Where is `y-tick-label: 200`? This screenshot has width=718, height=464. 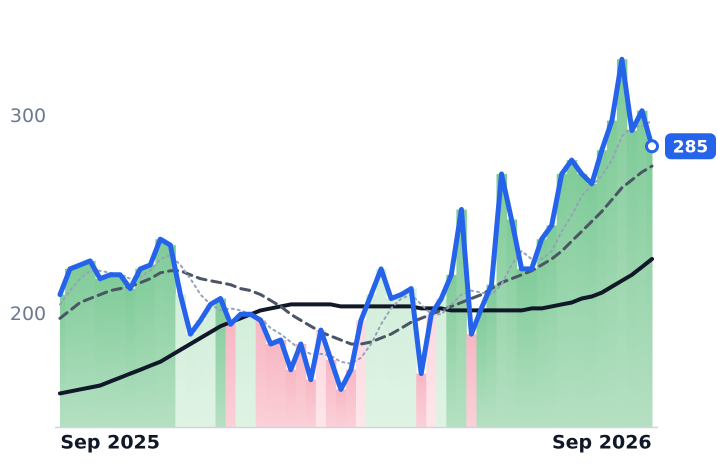 y-tick-label: 200 is located at coordinates (28, 314).